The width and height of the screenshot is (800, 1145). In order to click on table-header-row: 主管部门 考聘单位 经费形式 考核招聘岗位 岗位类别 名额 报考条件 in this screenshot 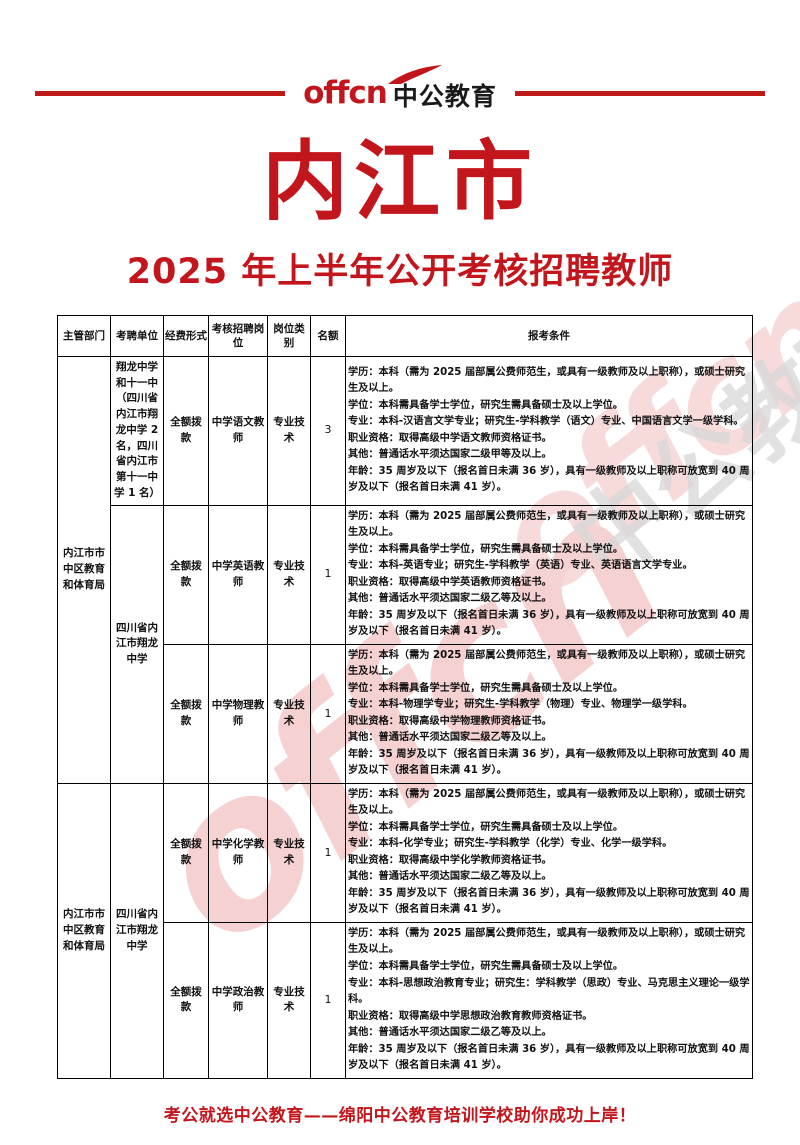, I will do `click(405, 335)`.